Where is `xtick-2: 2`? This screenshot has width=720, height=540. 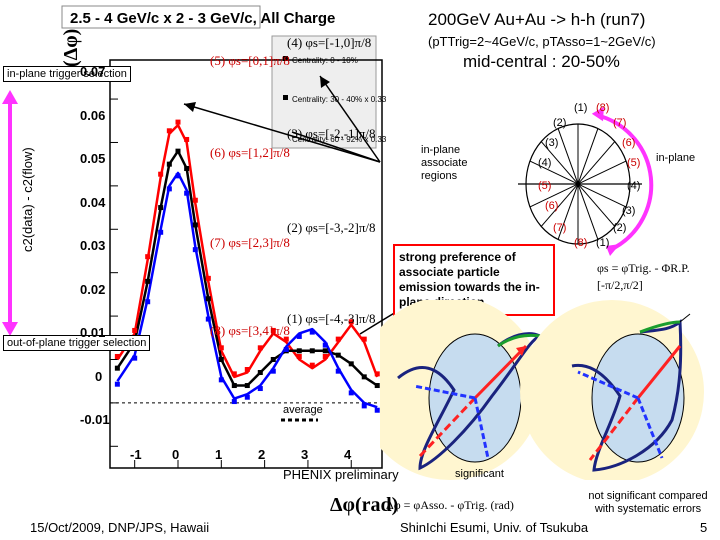 xtick-2: 2 is located at coordinates (262, 454).